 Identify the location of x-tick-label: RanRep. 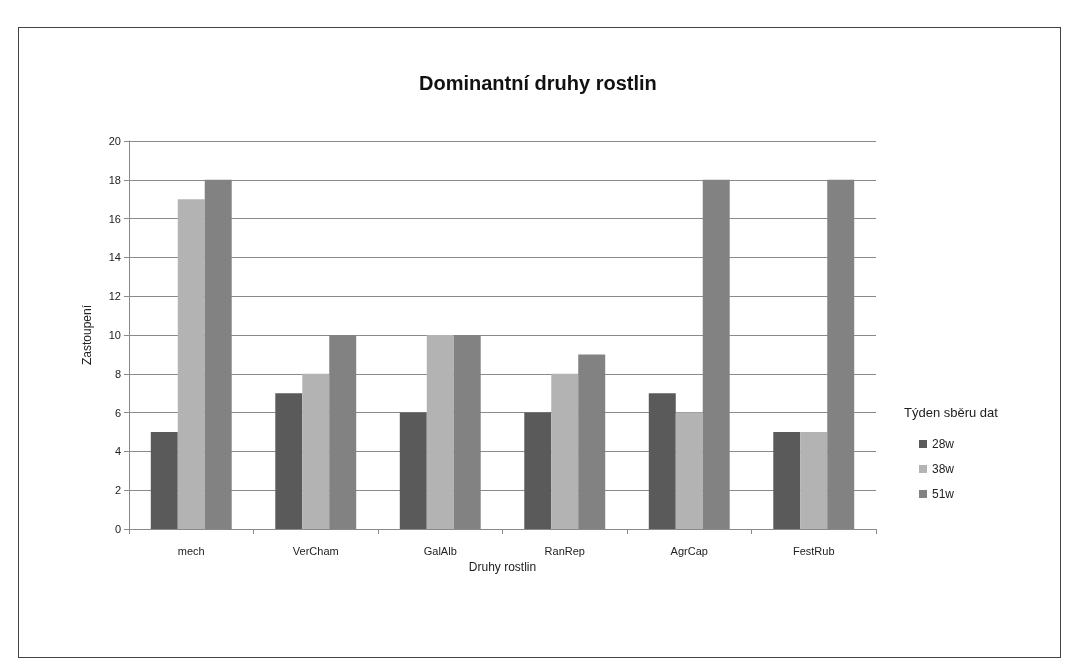
(564, 550).